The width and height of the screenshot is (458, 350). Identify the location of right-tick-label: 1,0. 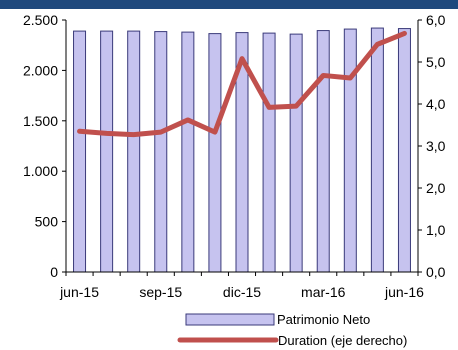
(436, 230).